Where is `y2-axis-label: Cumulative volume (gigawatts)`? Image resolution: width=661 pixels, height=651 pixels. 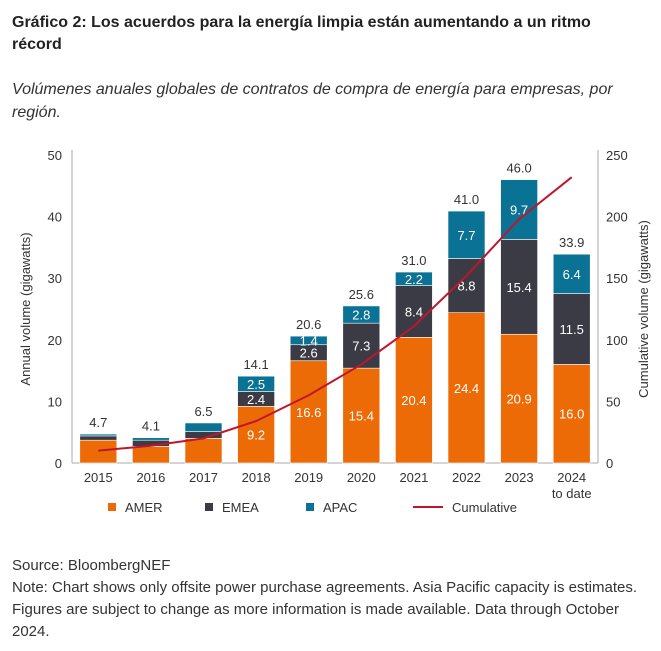 y2-axis-label: Cumulative volume (gigawatts) is located at coordinates (643, 309).